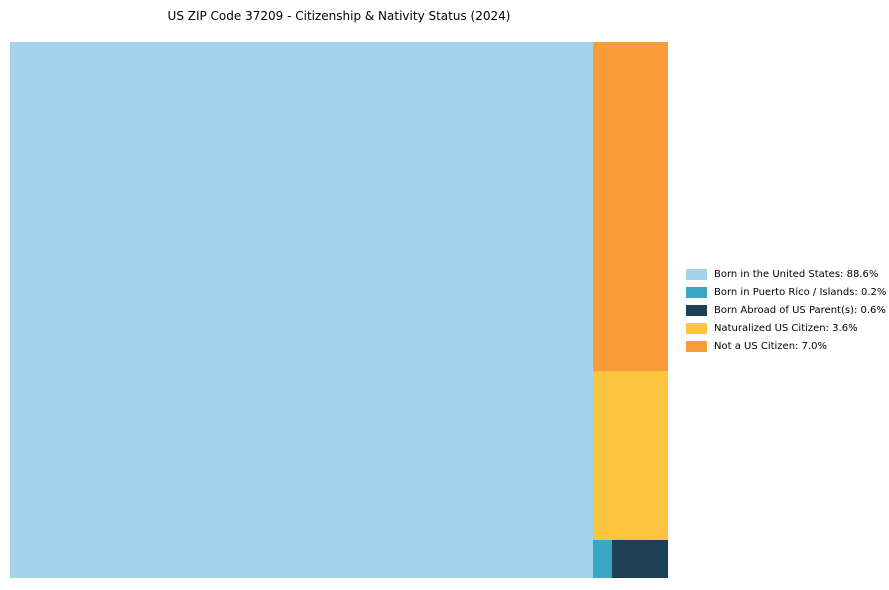  What do you see at coordinates (630, 456) in the screenshot?
I see `treemap-tile-naturalized-us-citizen` at bounding box center [630, 456].